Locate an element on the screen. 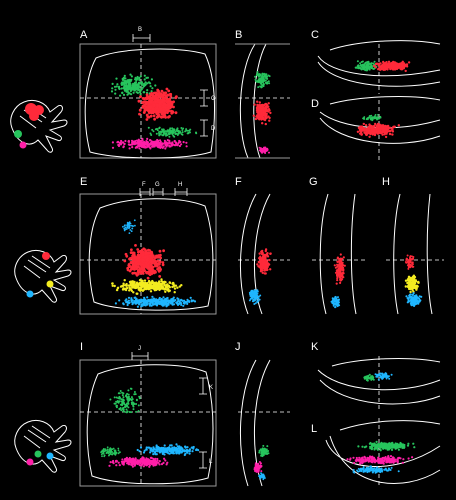 This screenshot has height=500, width=456. panel-e-labeling is located at coordinates (154, 263).